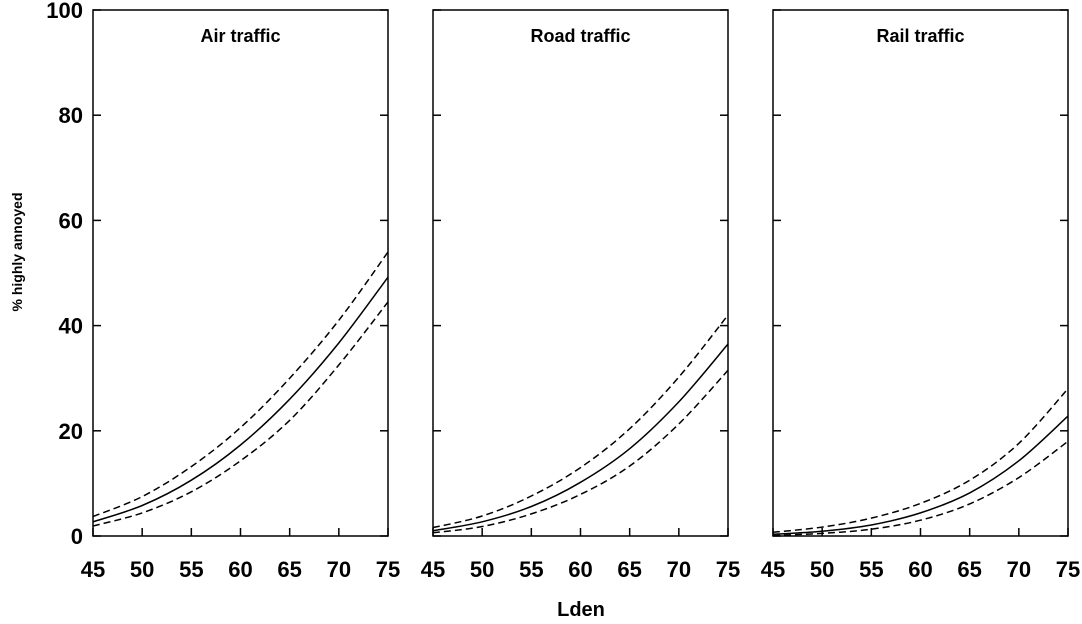 The width and height of the screenshot is (1082, 624). Describe the element at coordinates (580, 36) in the screenshot. I see `panel-title: Road traffic` at that location.